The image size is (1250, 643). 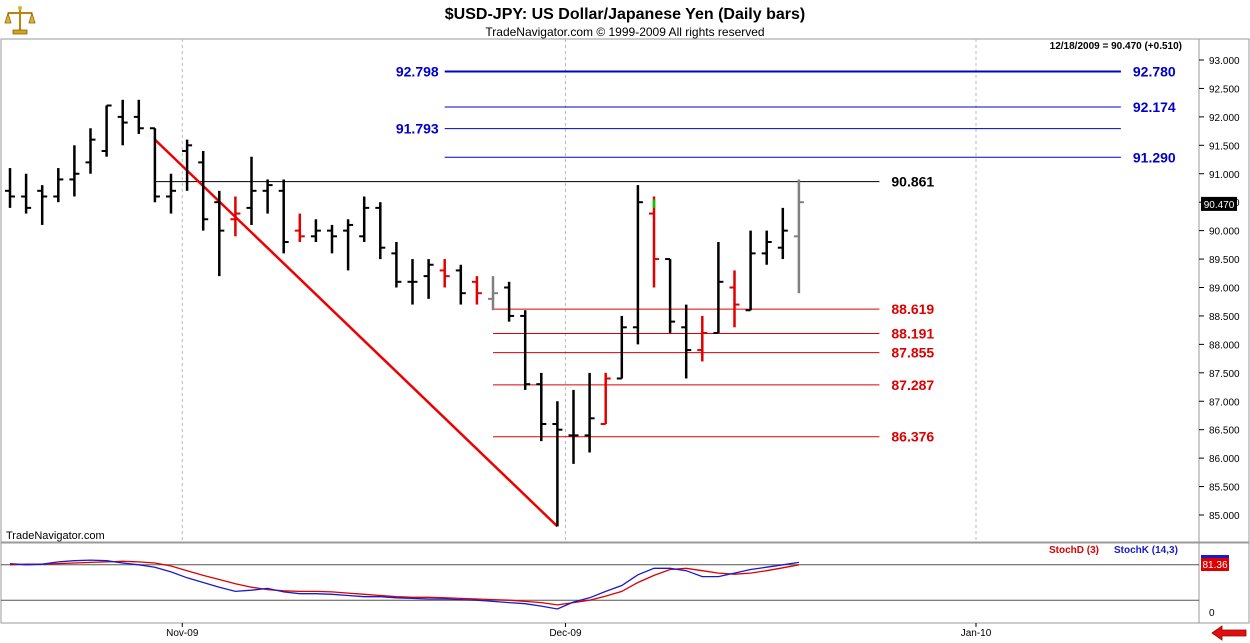 What do you see at coordinates (1224, 146) in the screenshot?
I see `y-tick-label: 91.500` at bounding box center [1224, 146].